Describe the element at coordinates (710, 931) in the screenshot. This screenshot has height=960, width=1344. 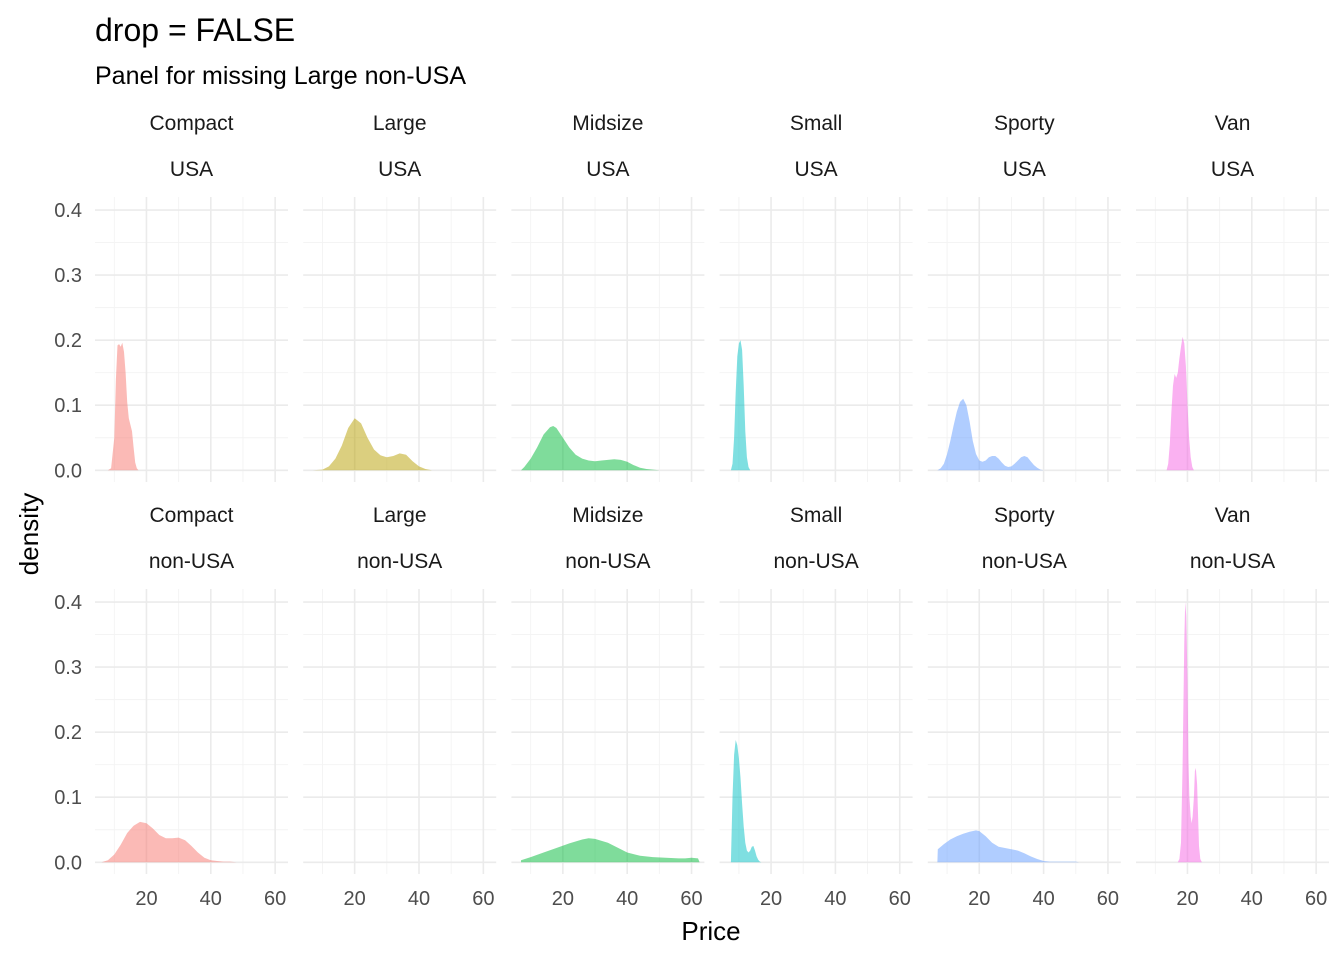
I see `x-axis-label: Price` at that location.